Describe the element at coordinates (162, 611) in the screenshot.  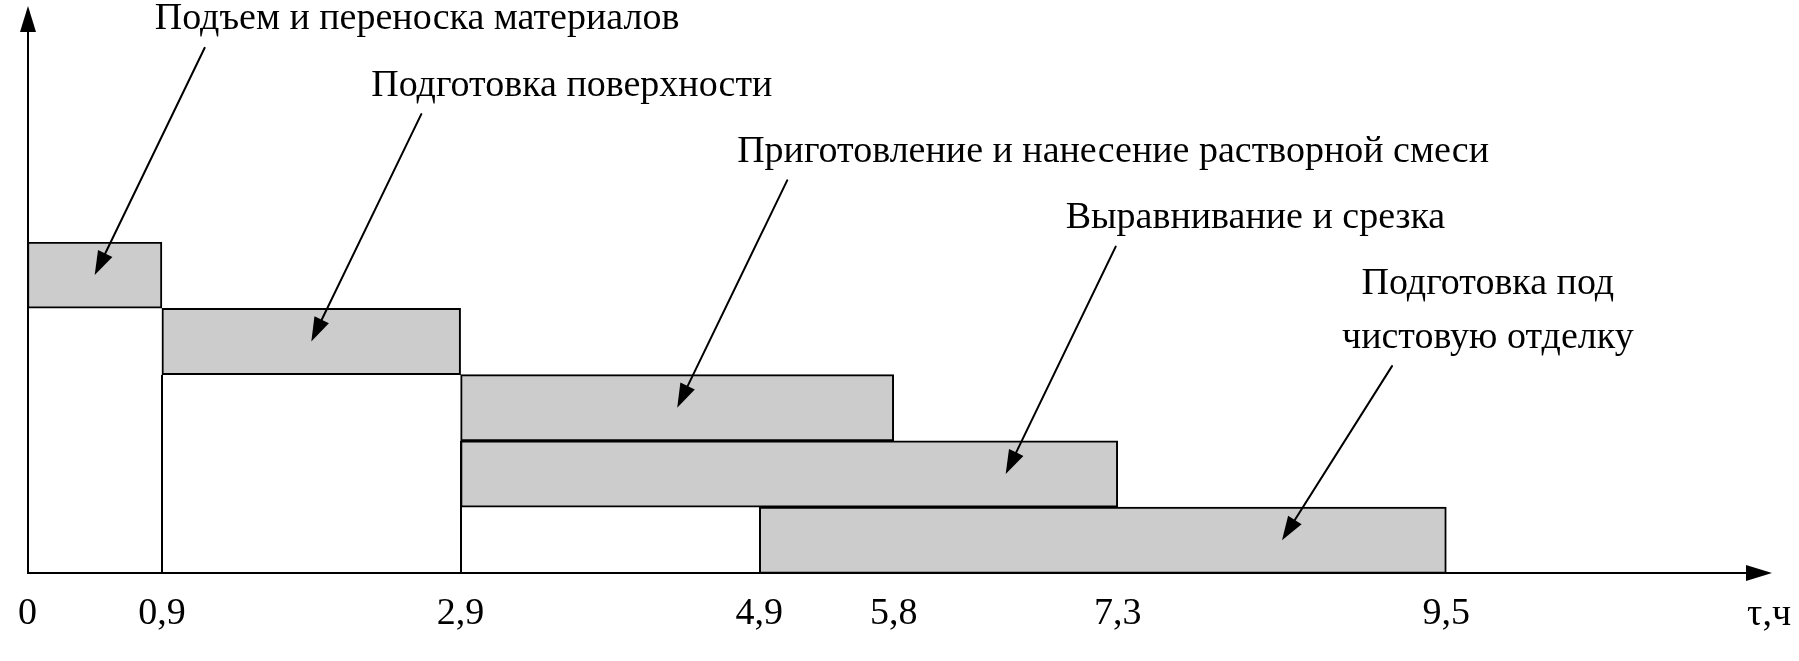
I see `x-tick-label: 0,9` at that location.